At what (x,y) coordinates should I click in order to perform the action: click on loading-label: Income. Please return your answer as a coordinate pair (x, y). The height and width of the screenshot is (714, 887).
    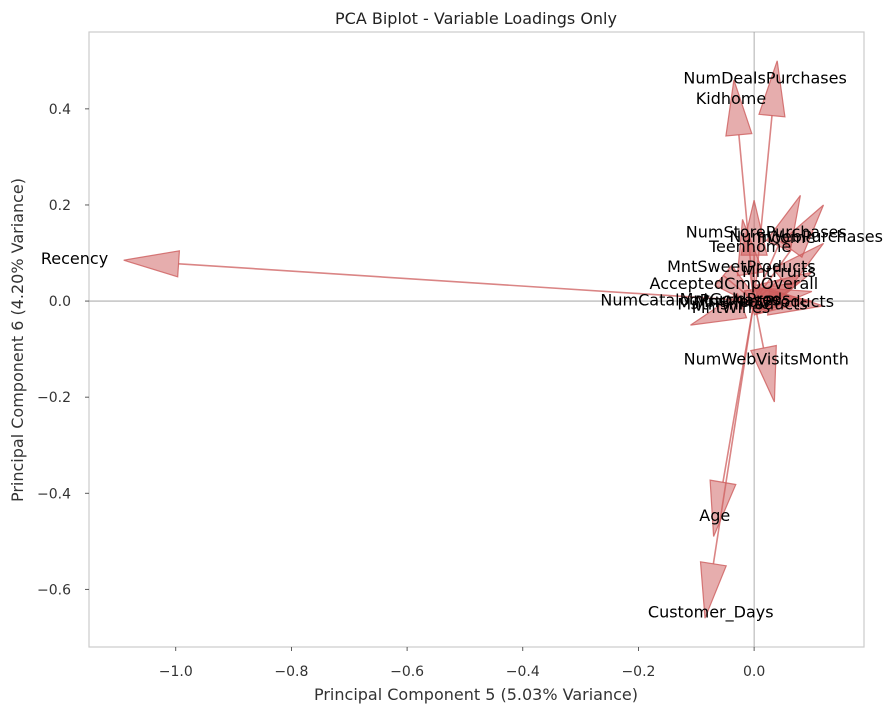
    Looking at the image, I should click on (785, 237).